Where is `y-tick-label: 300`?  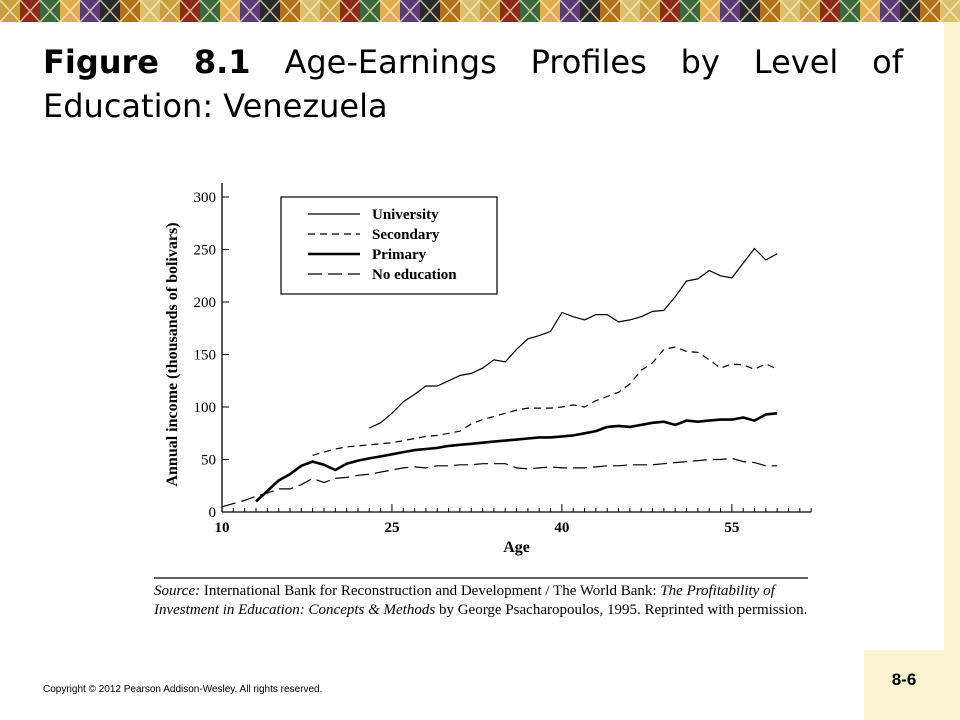
y-tick-label: 300 is located at coordinates (205, 198).